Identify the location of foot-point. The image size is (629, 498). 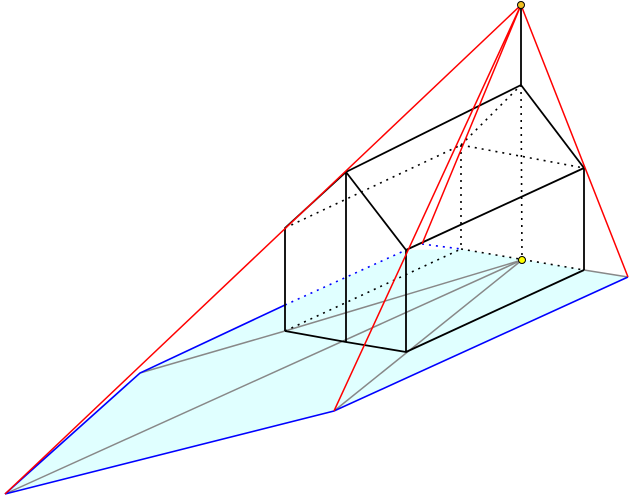
(522, 260).